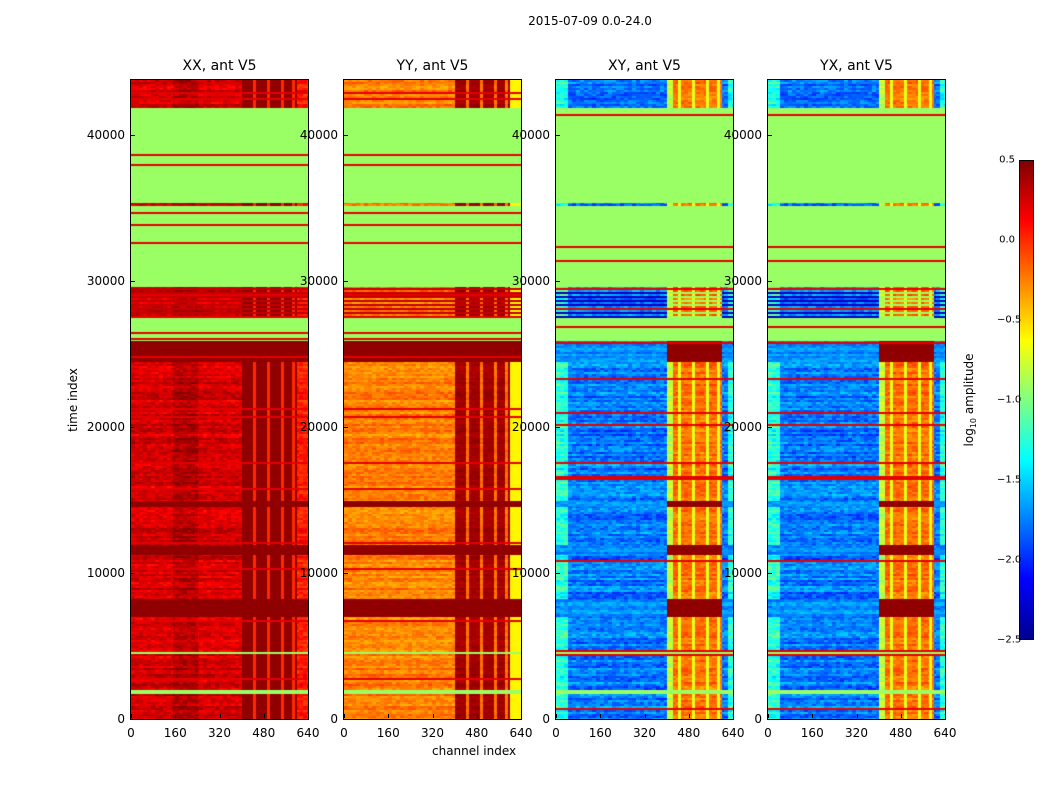  Describe the element at coordinates (1026, 400) in the screenshot. I see `colorbar` at that location.